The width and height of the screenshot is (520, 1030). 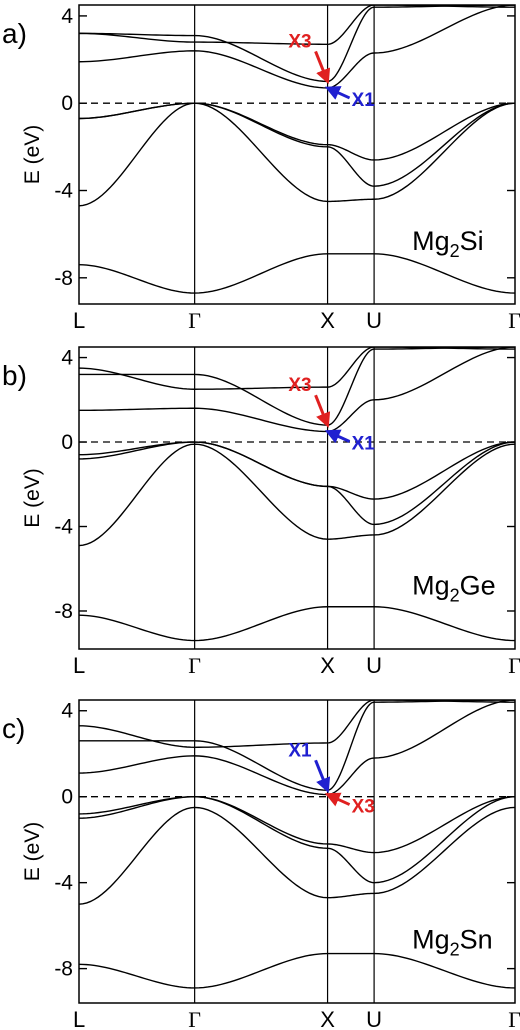 I want to click on compound-tail: Ge, so click(x=478, y=586).